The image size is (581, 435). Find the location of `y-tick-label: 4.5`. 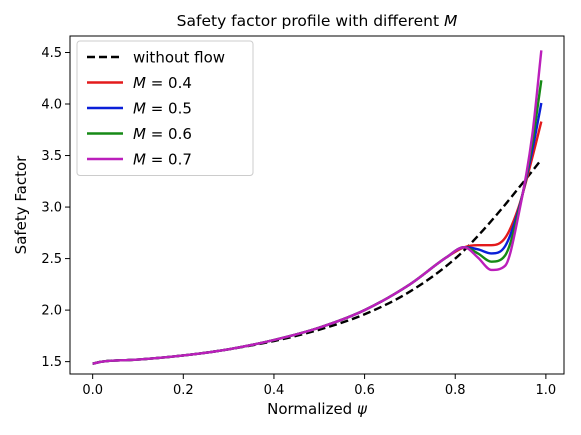

y-tick-label: 4.5 is located at coordinates (51, 53).